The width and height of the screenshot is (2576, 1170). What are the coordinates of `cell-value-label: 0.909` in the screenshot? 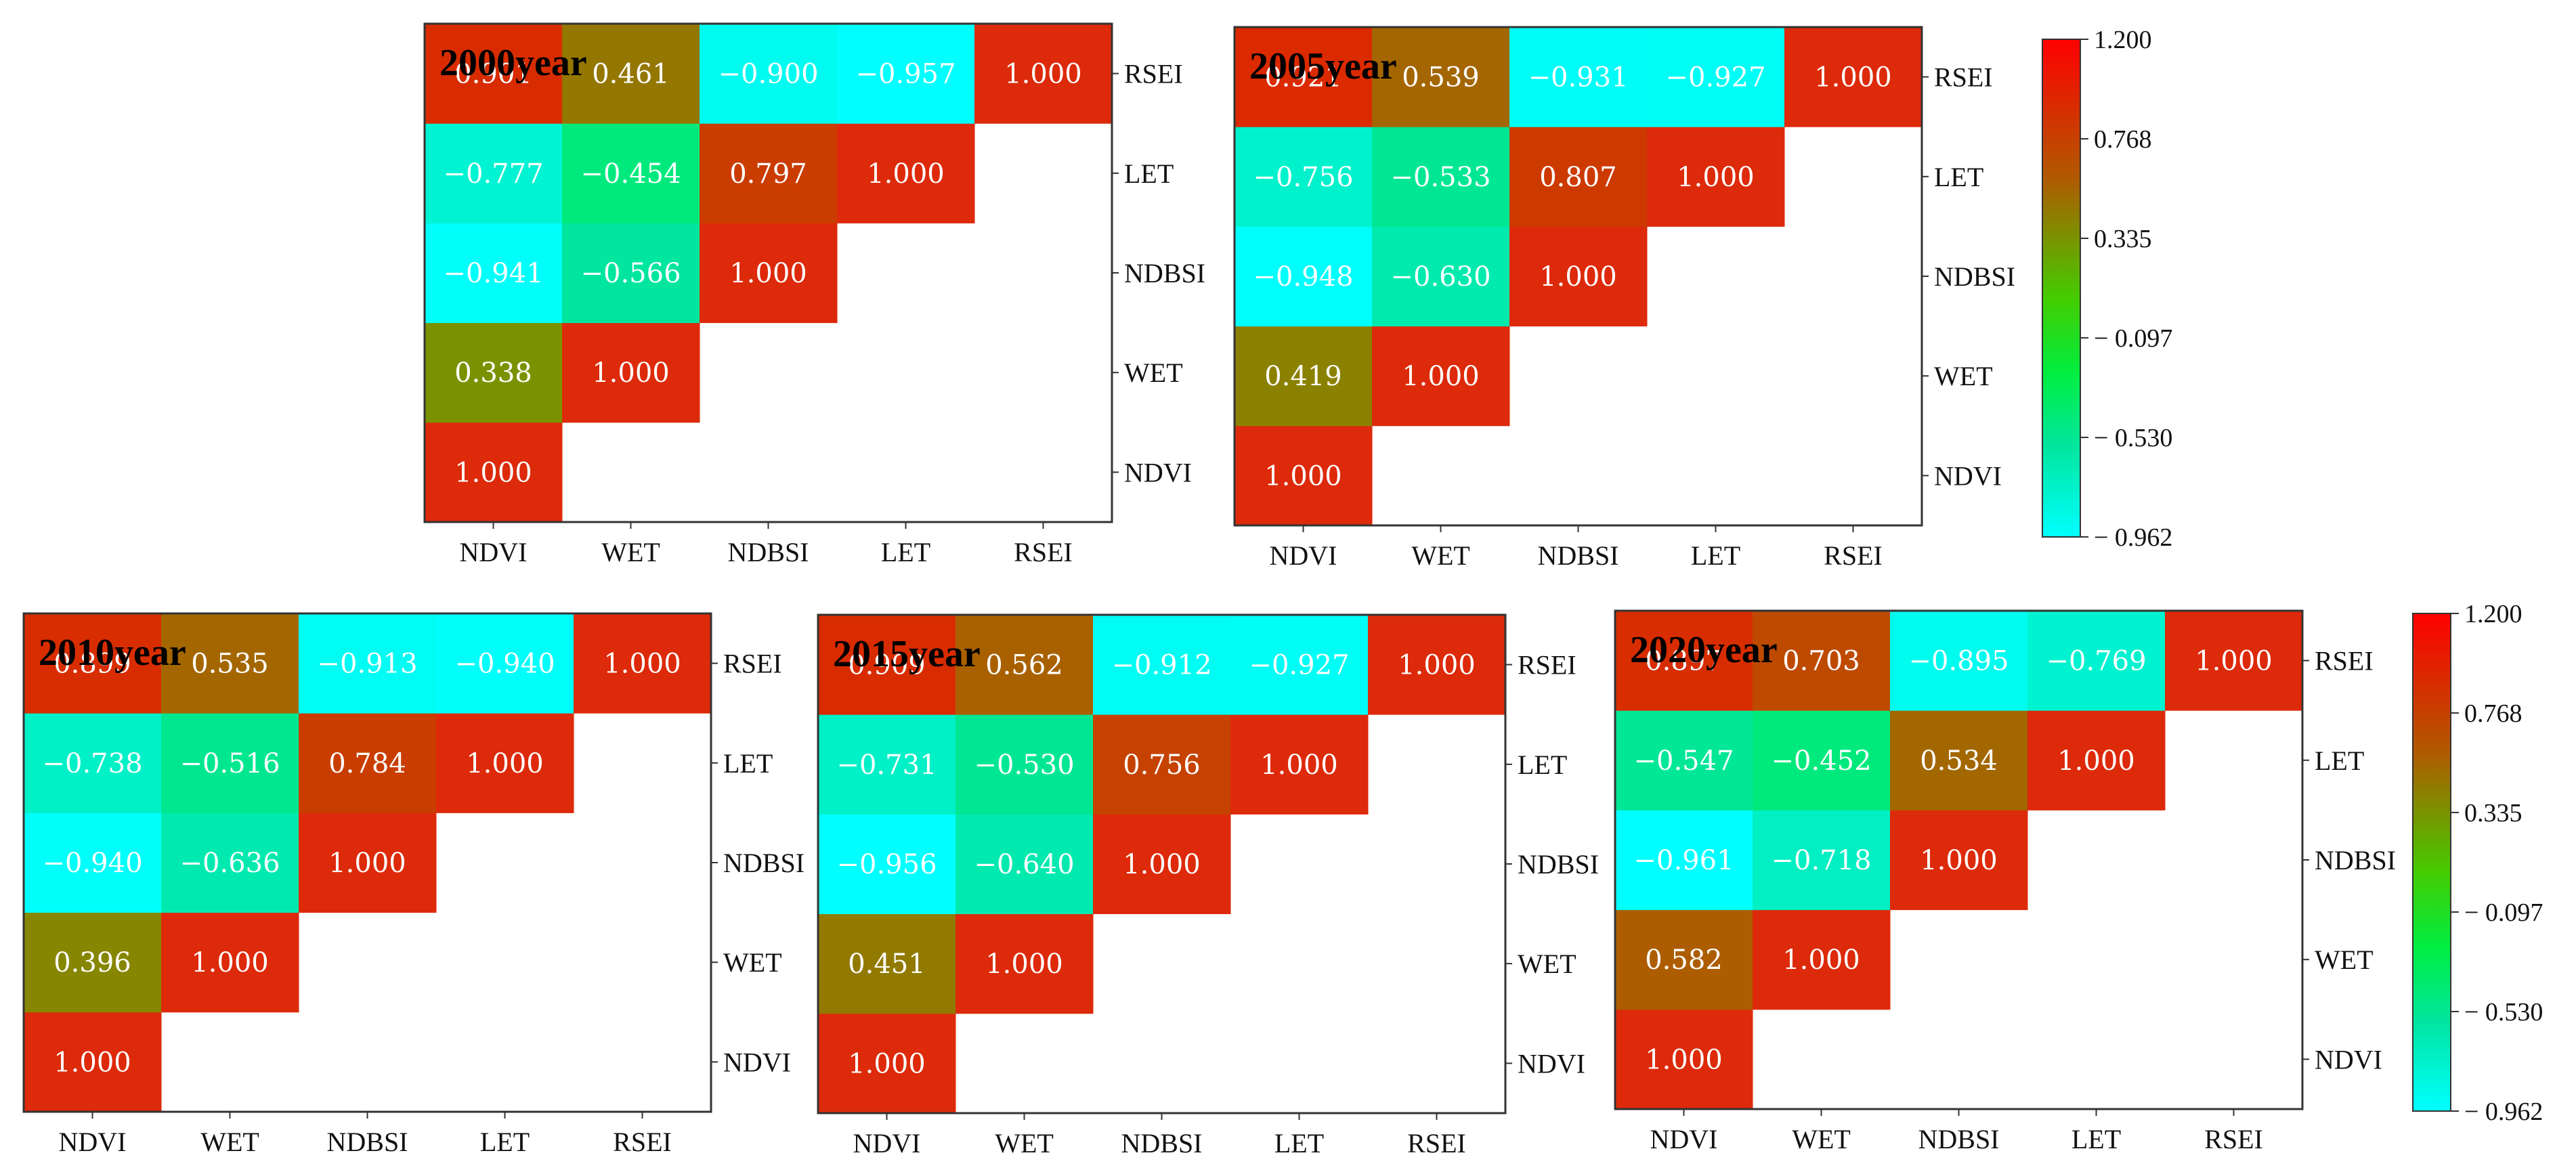 It's located at (887, 666).